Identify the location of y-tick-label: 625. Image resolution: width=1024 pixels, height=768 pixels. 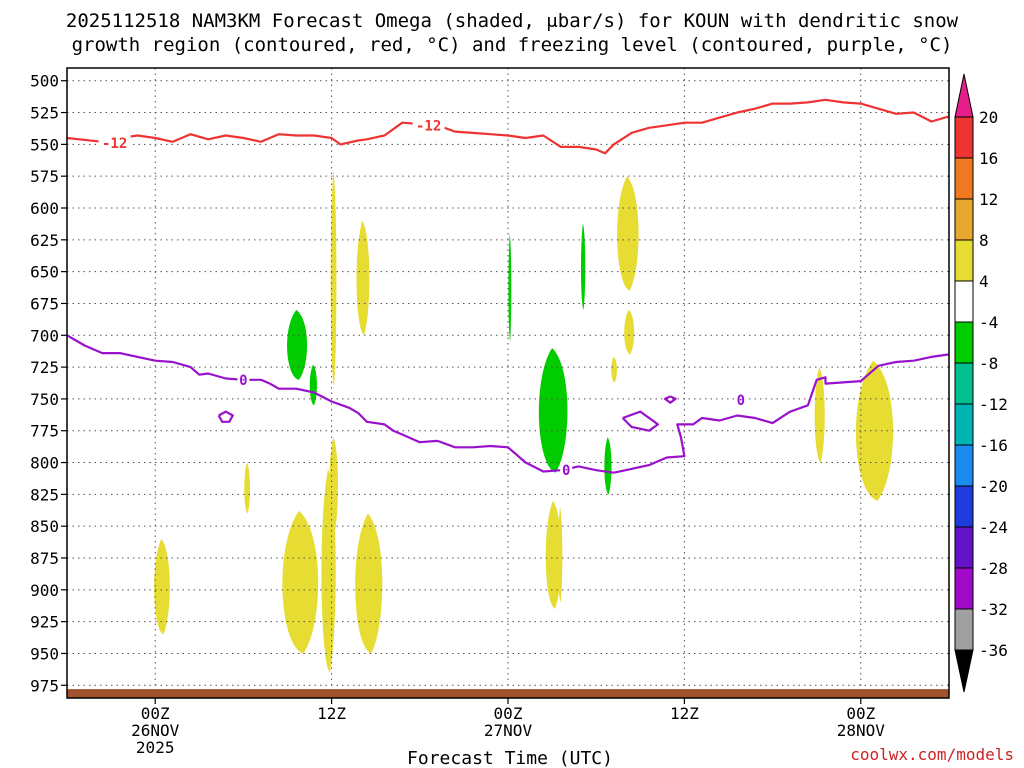
(44, 240).